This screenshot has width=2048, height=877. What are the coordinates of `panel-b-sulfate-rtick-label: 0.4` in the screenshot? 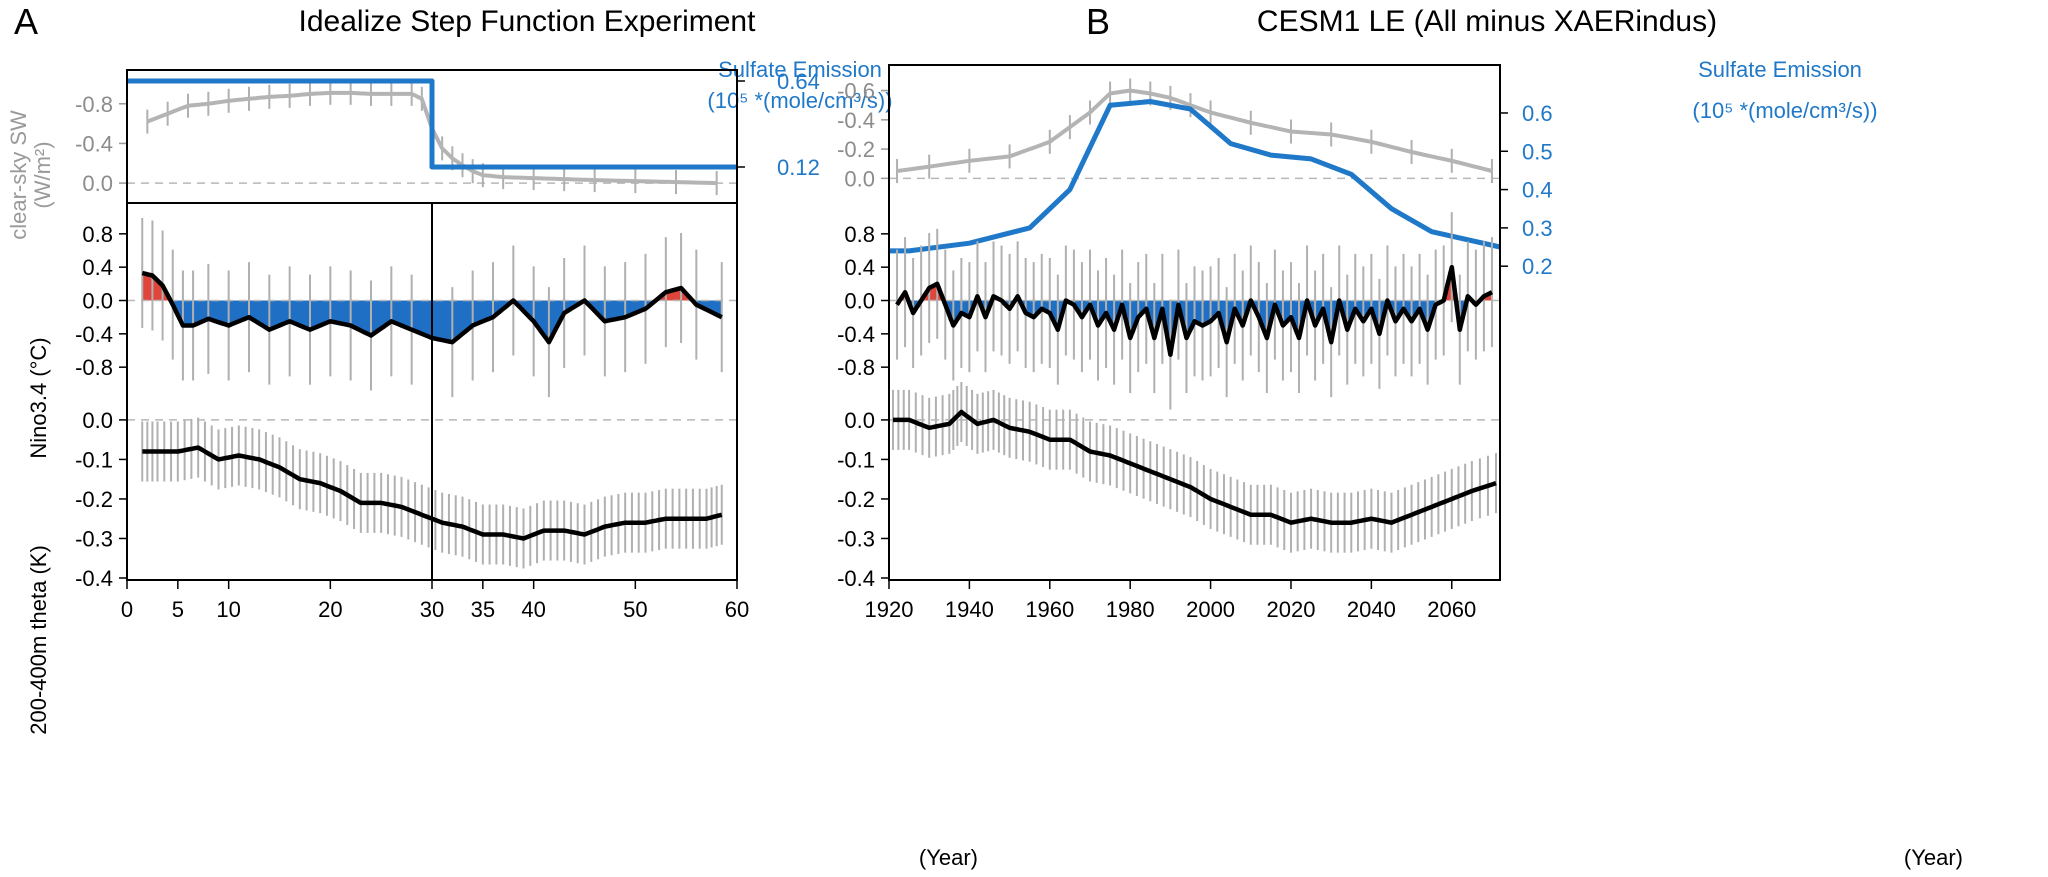 It's located at (1537, 190).